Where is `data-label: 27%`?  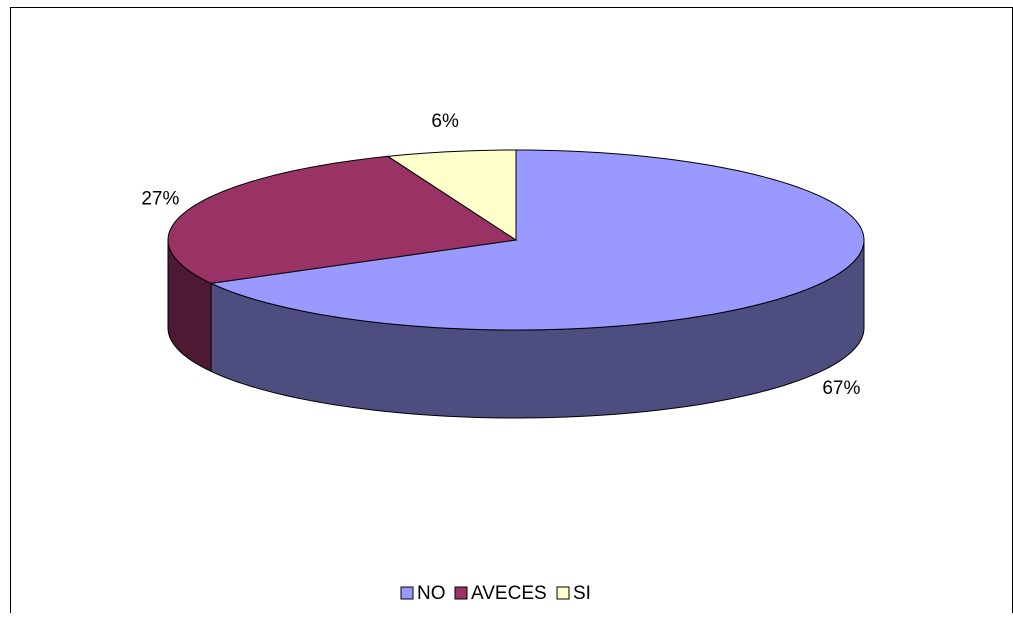
data-label: 27% is located at coordinates (160, 198).